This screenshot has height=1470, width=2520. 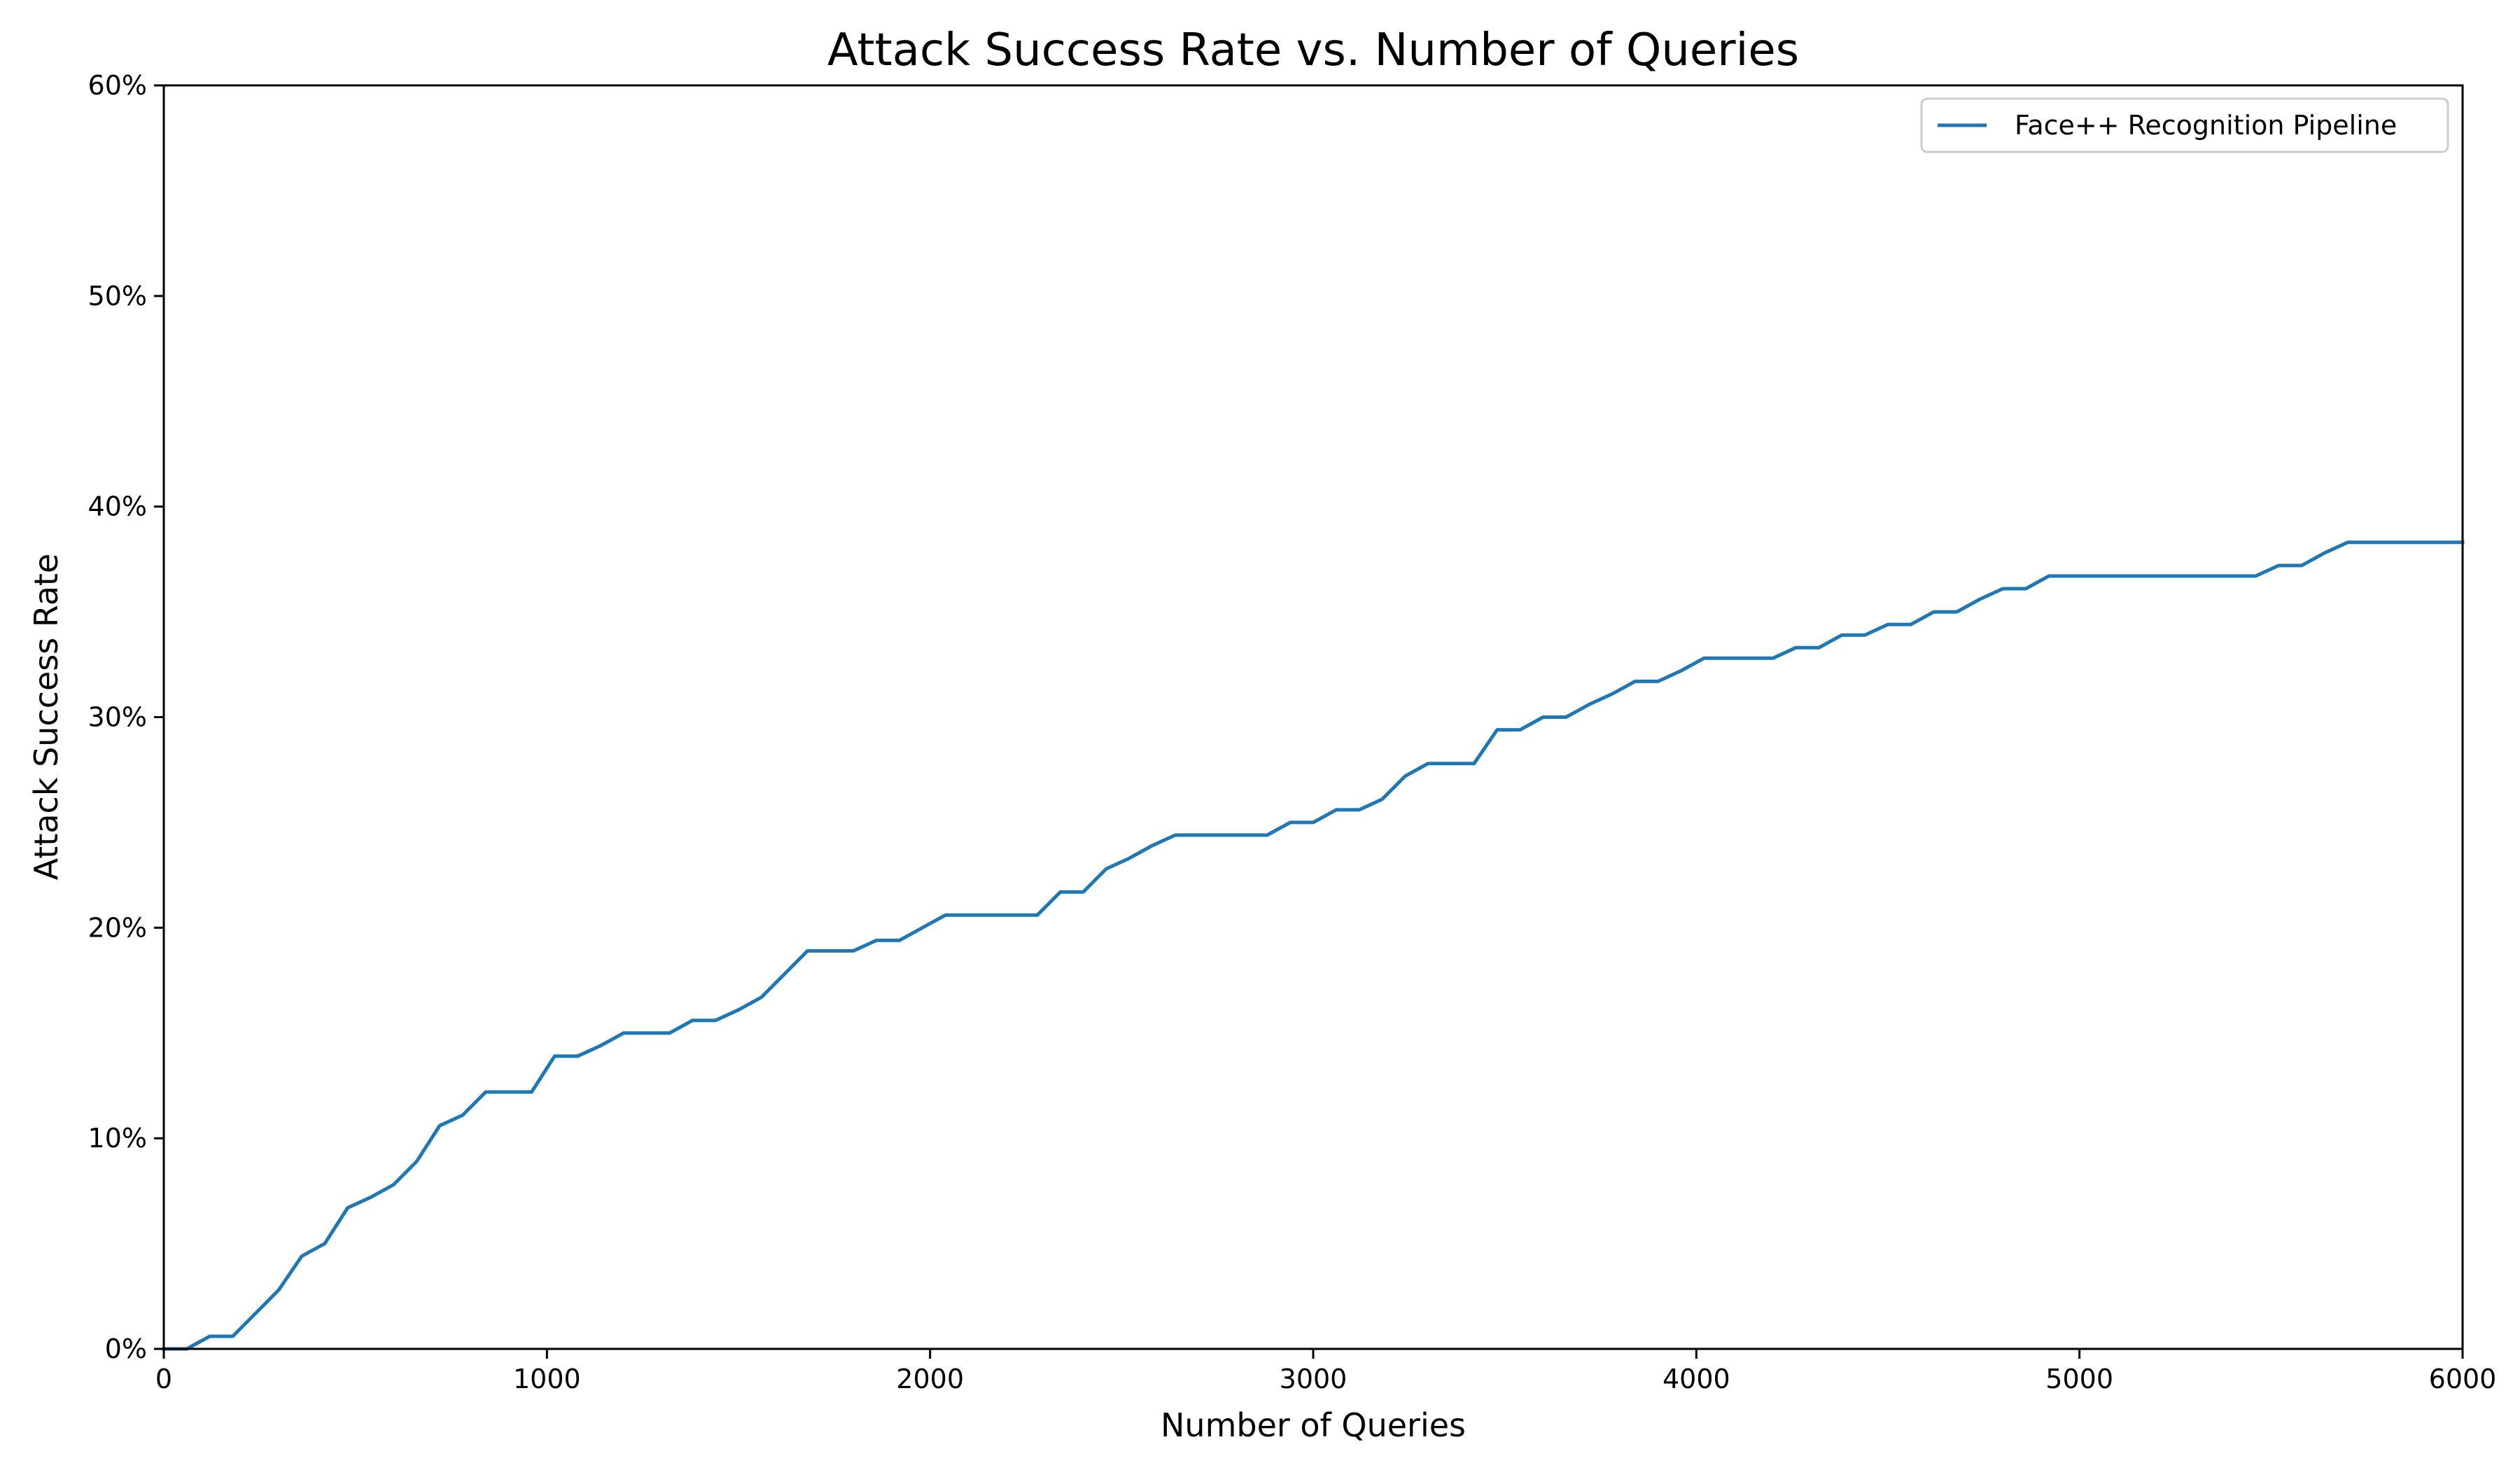 What do you see at coordinates (117, 85) in the screenshot?
I see `y-tick-label: 60%` at bounding box center [117, 85].